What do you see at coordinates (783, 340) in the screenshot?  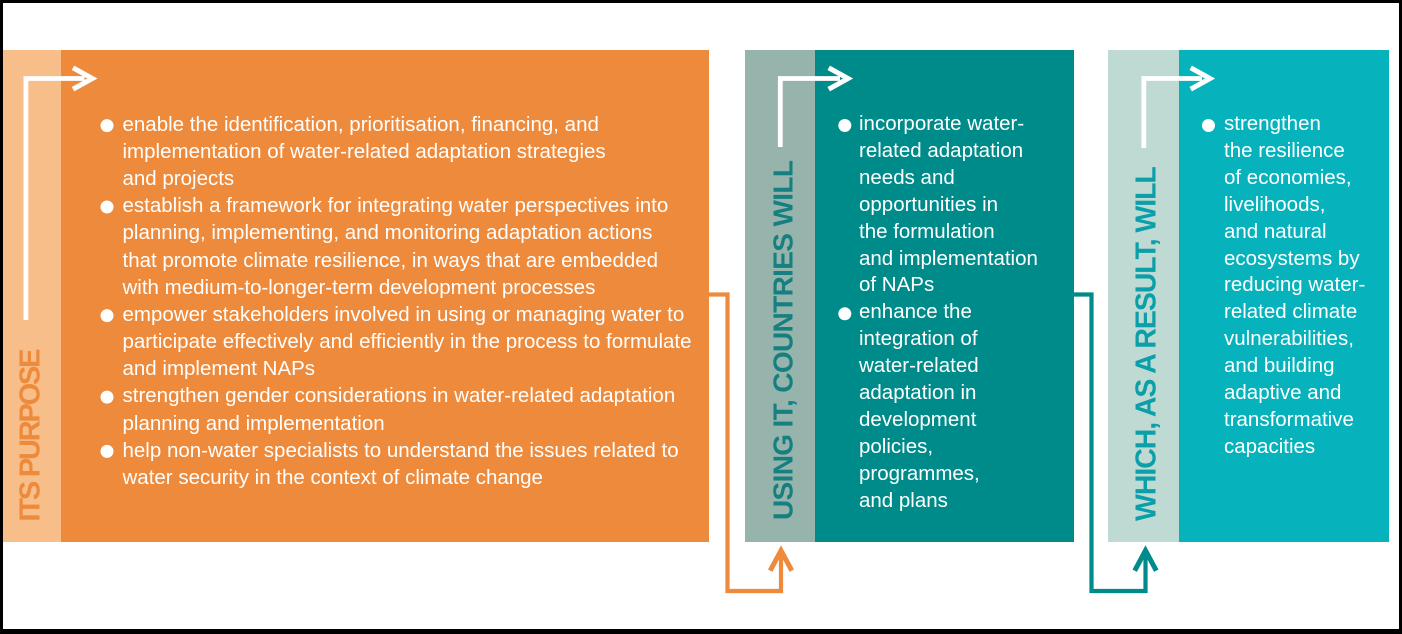 I see `svg-text: USING IT, COUNTRIES WILL` at bounding box center [783, 340].